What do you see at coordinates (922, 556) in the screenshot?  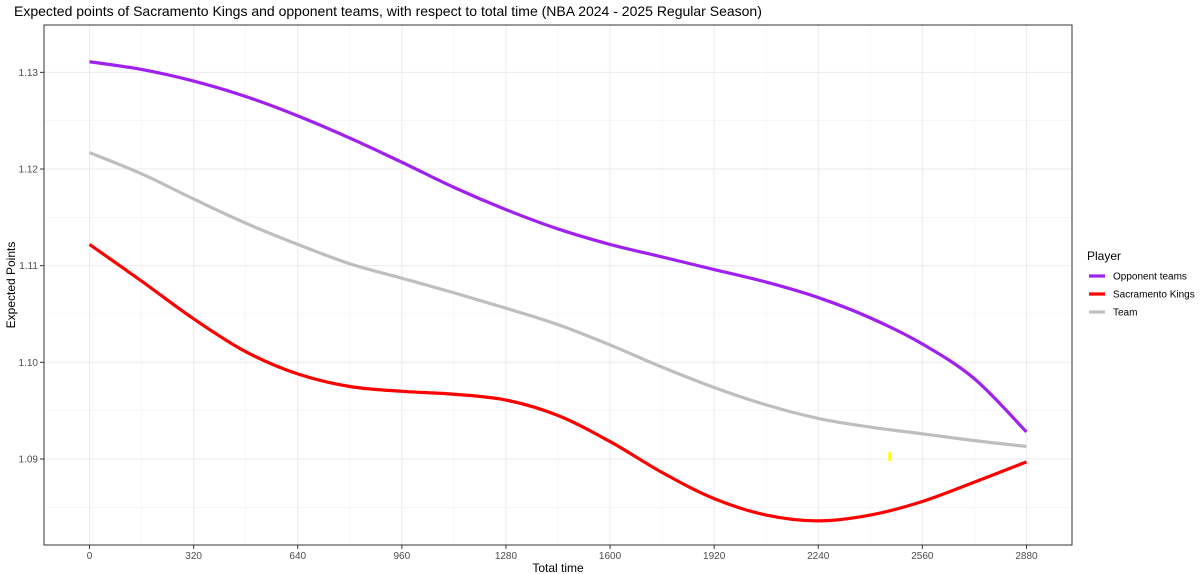 I see `x-tick-label: 2560` at bounding box center [922, 556].